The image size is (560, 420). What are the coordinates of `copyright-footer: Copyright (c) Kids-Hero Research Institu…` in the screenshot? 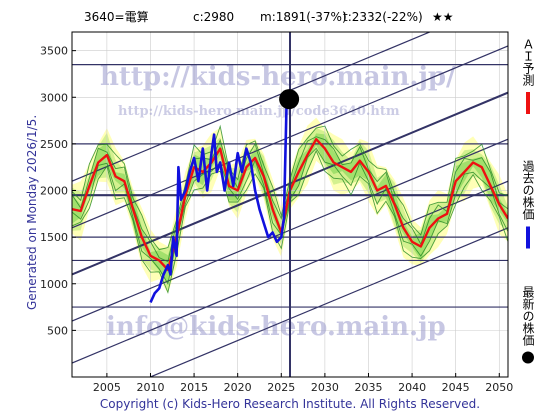 It's located at (290, 404).